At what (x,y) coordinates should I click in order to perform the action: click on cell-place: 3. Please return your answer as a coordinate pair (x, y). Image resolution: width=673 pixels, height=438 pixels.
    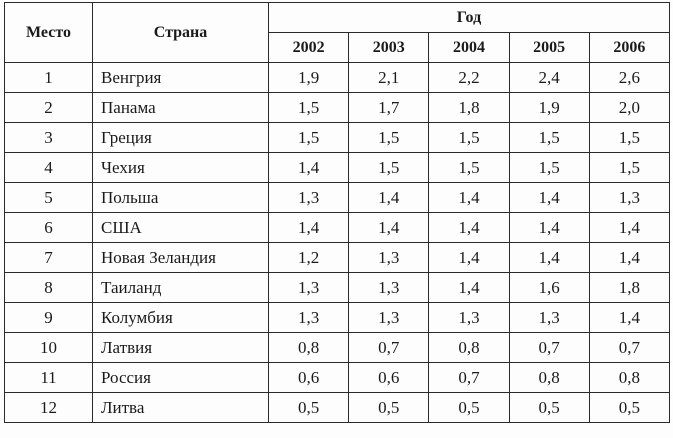
    Looking at the image, I should click on (48, 137).